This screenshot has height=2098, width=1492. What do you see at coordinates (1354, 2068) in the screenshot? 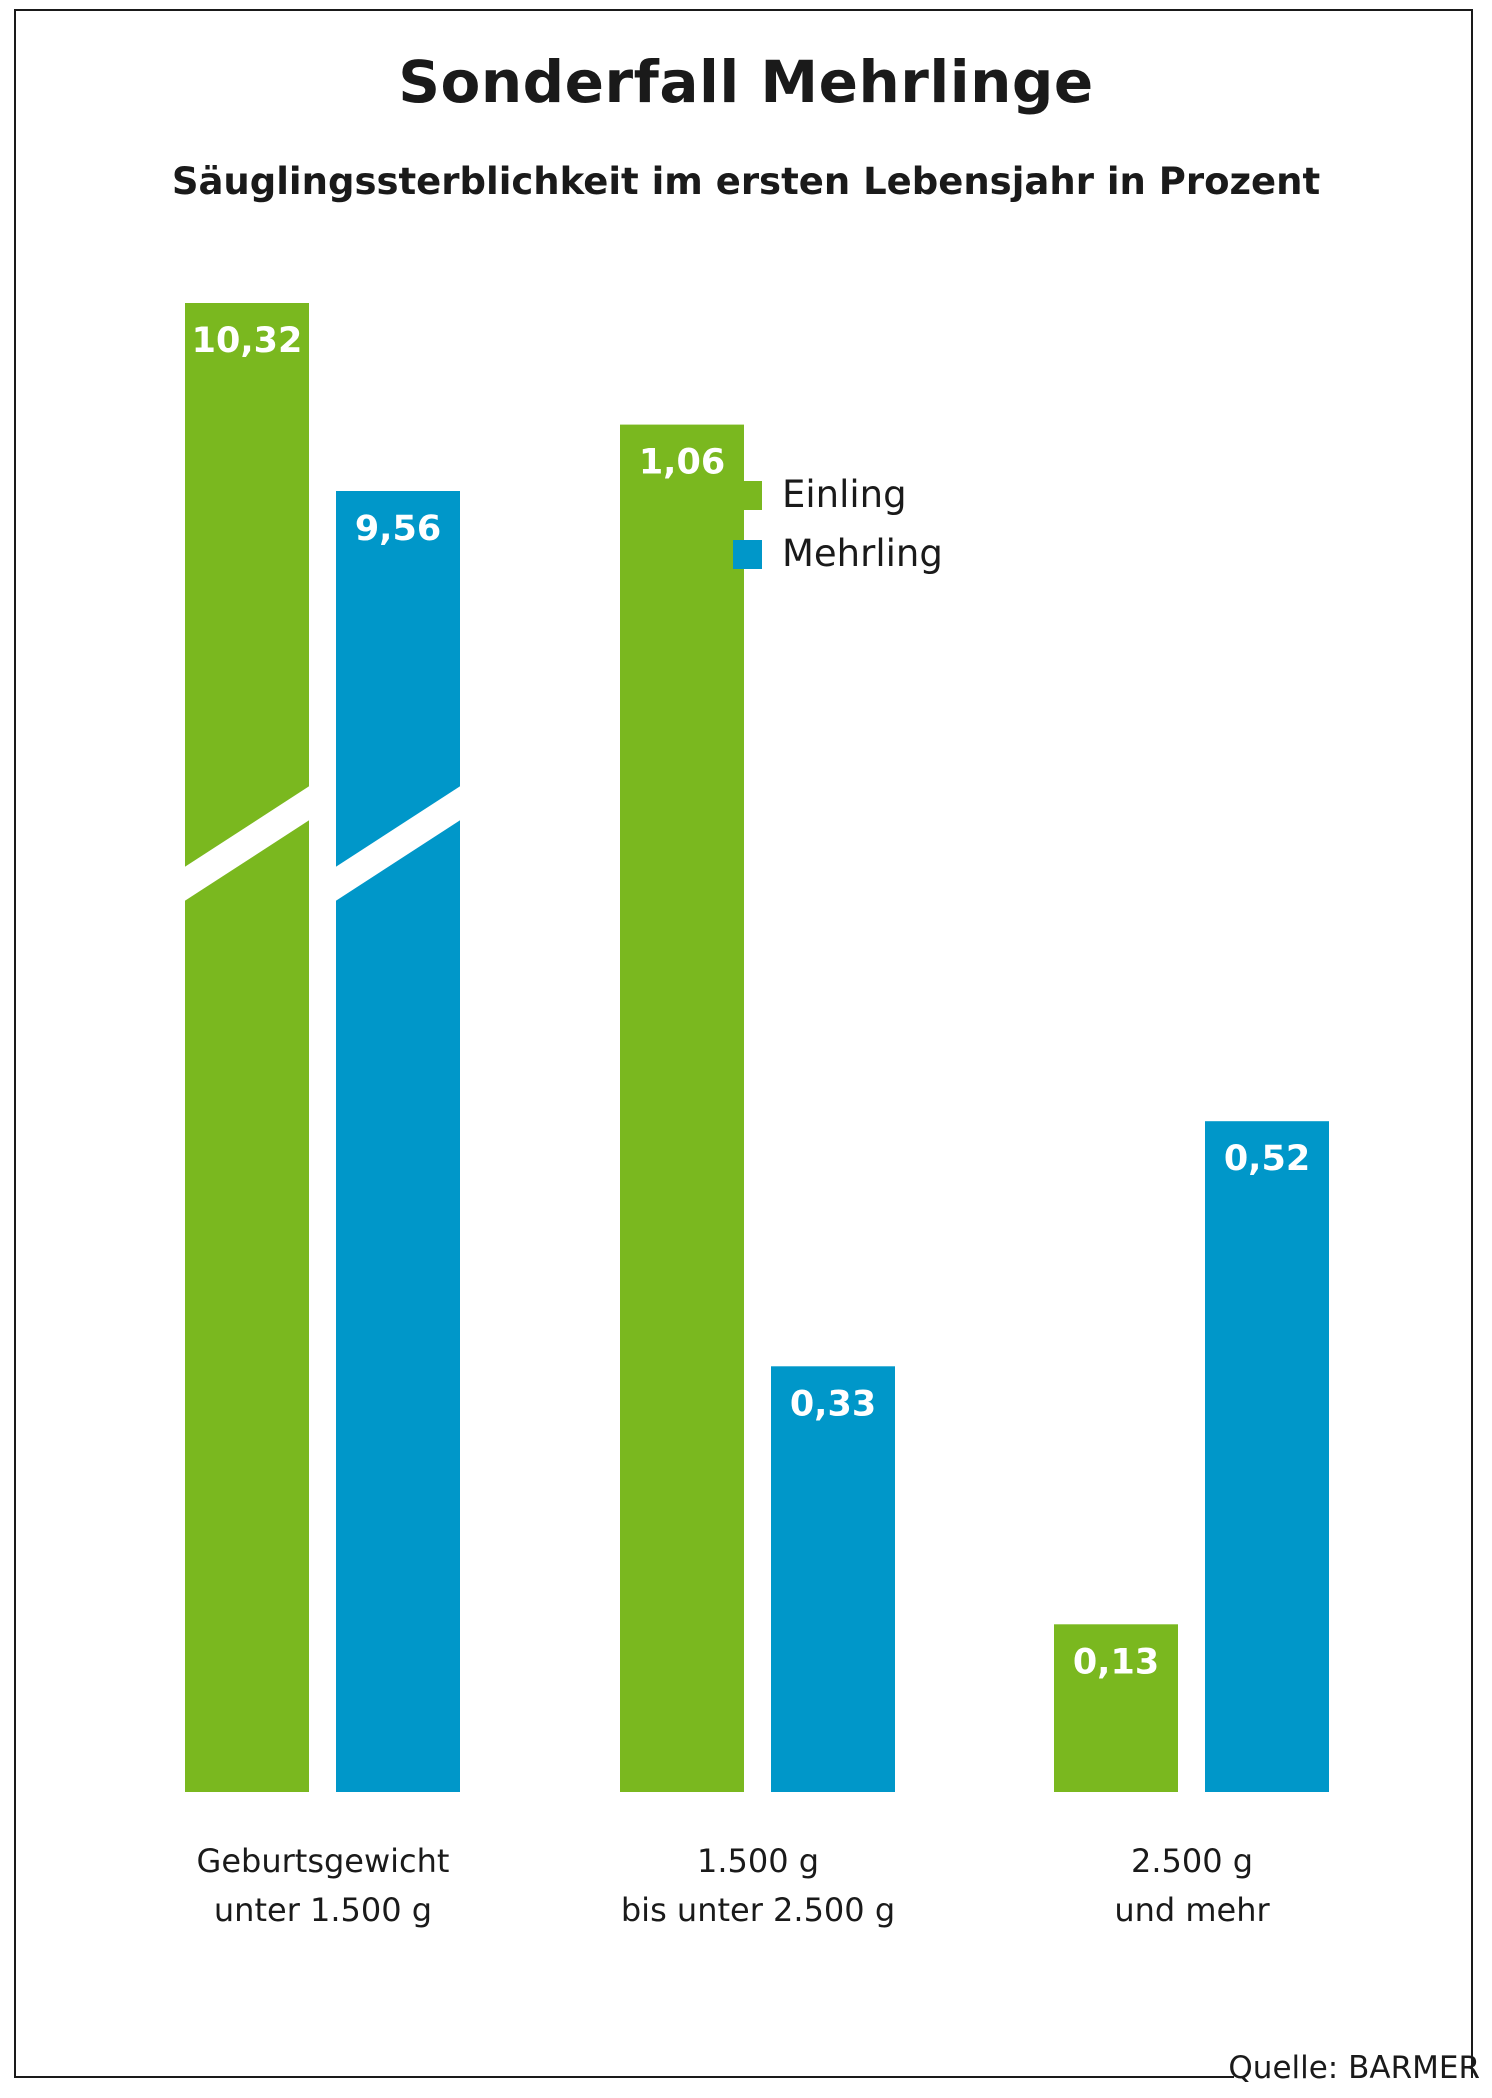
I see `source-note: Quelle: BARMER` at bounding box center [1354, 2068].